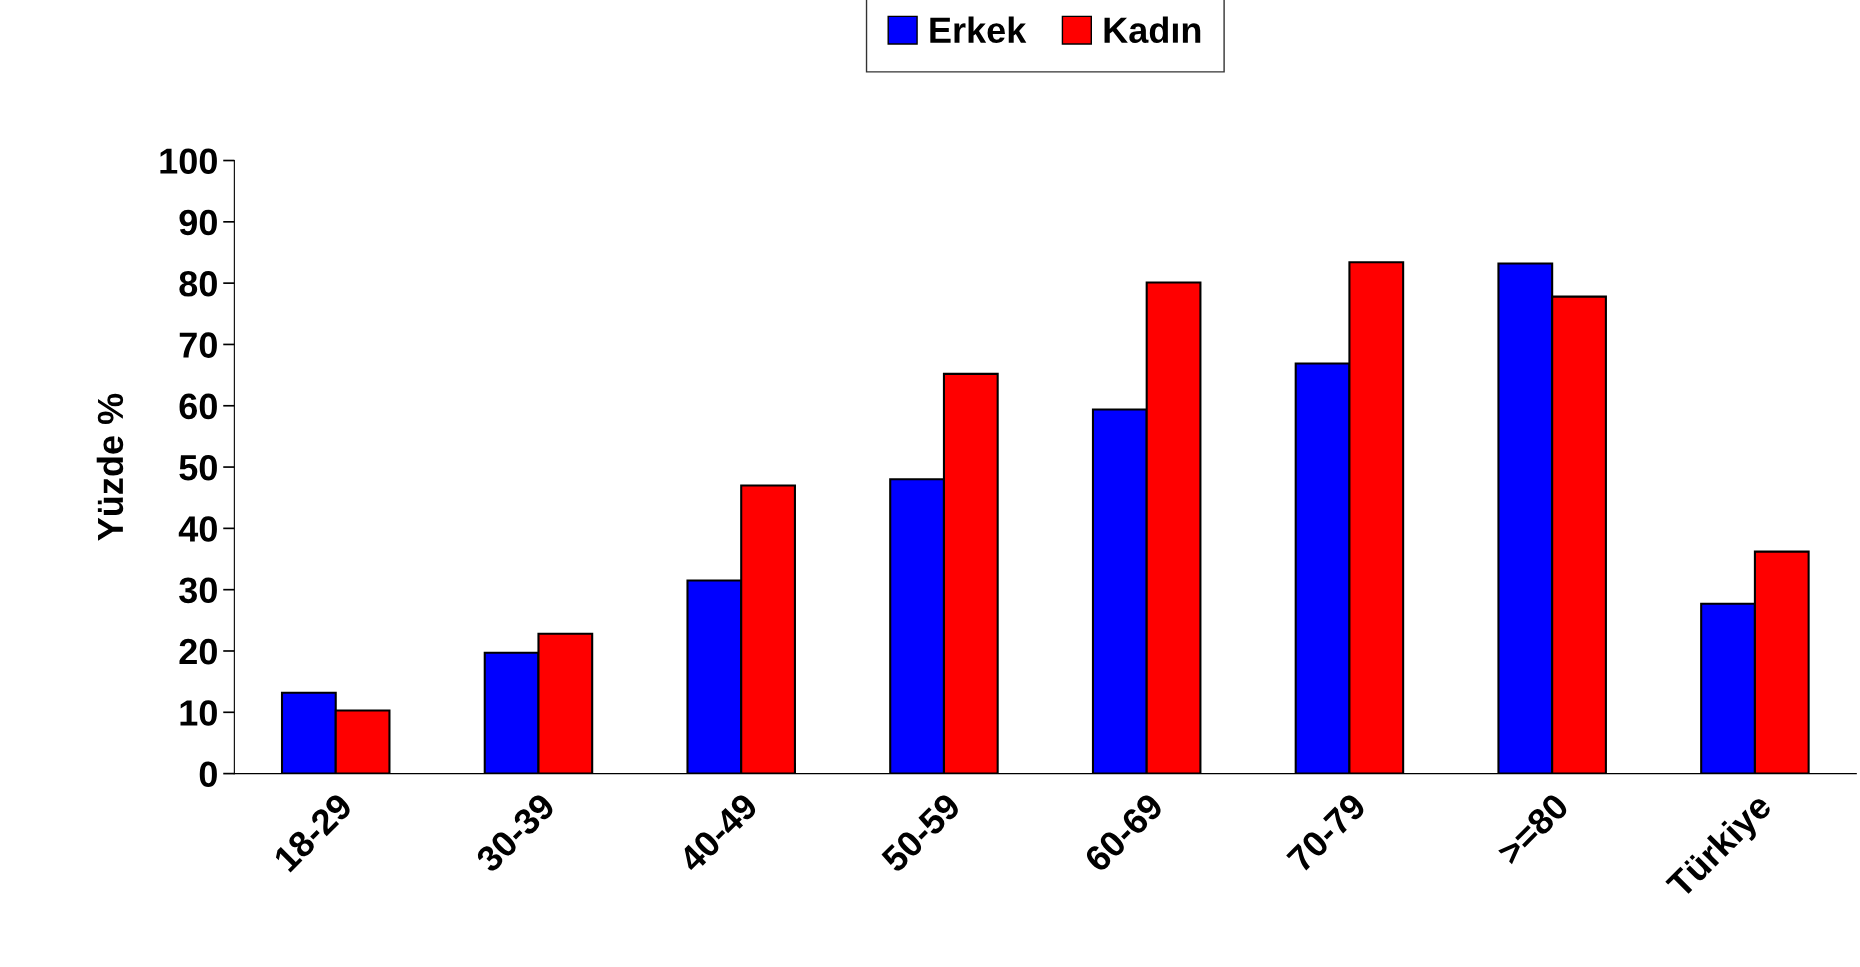  I want to click on y-tick-label: 90, so click(198, 222).